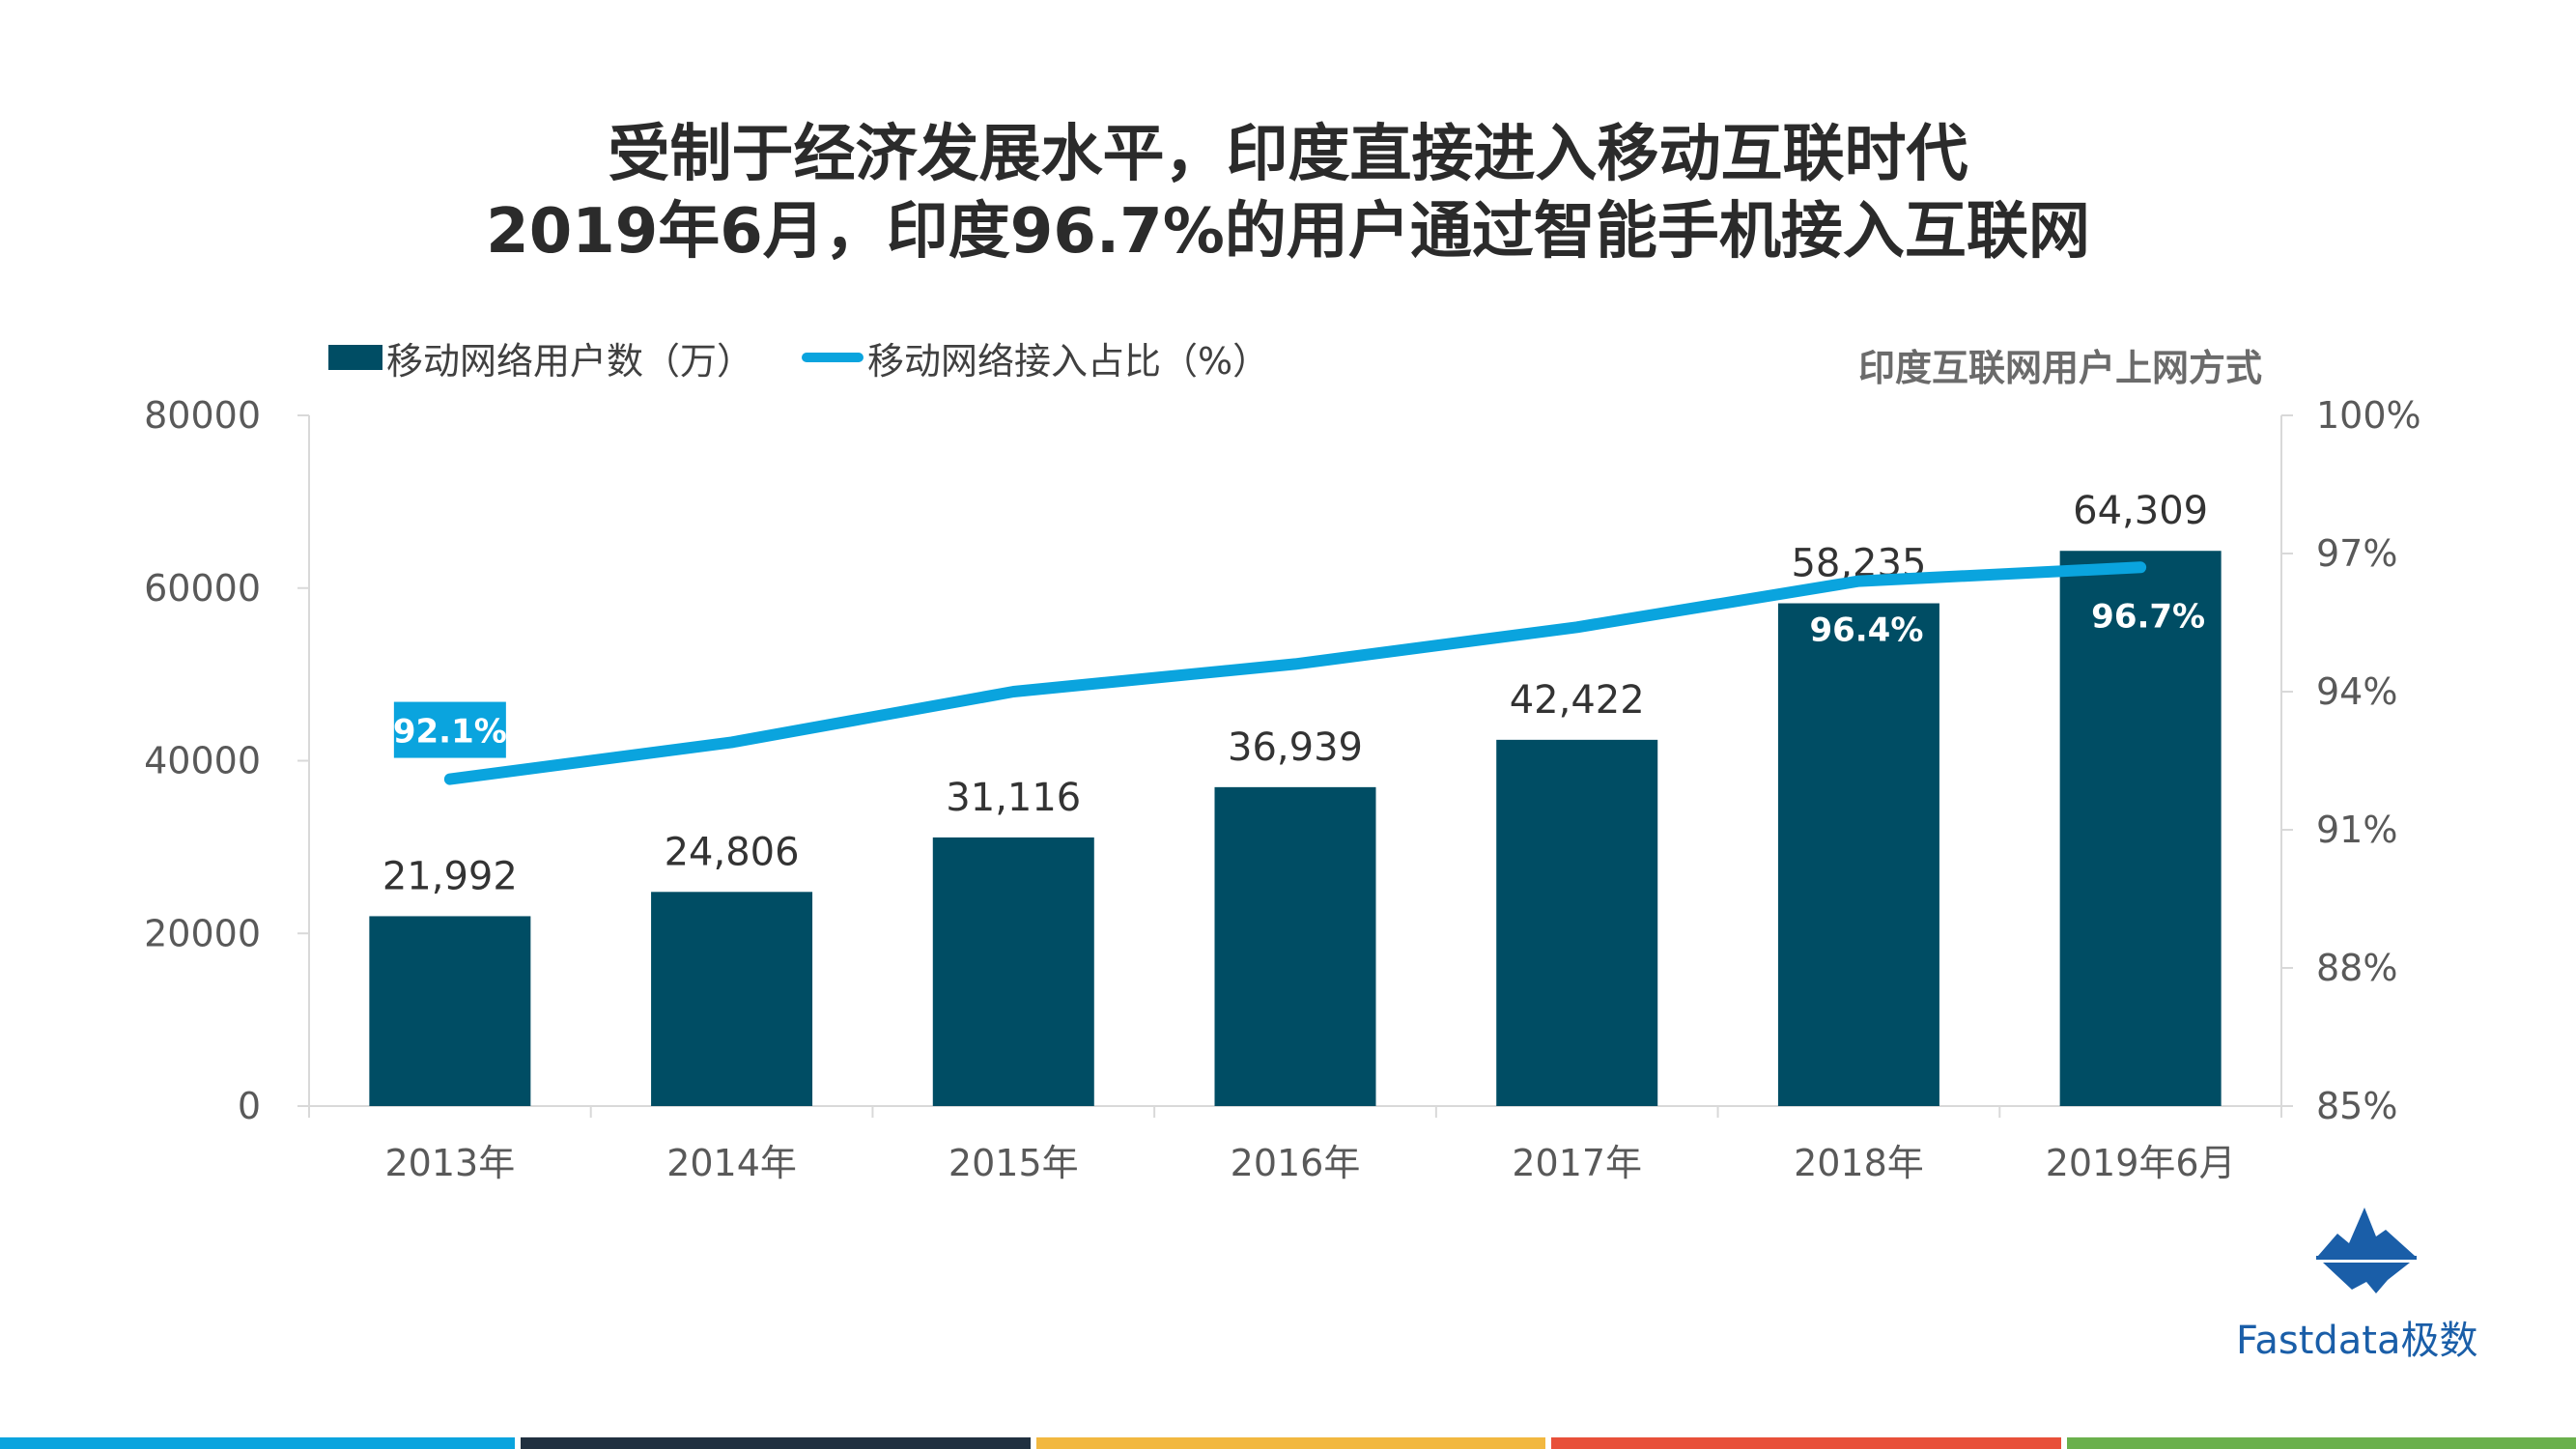 The image size is (2576, 1449). I want to click on x-axis-tick-label: 2016年, so click(1296, 1163).